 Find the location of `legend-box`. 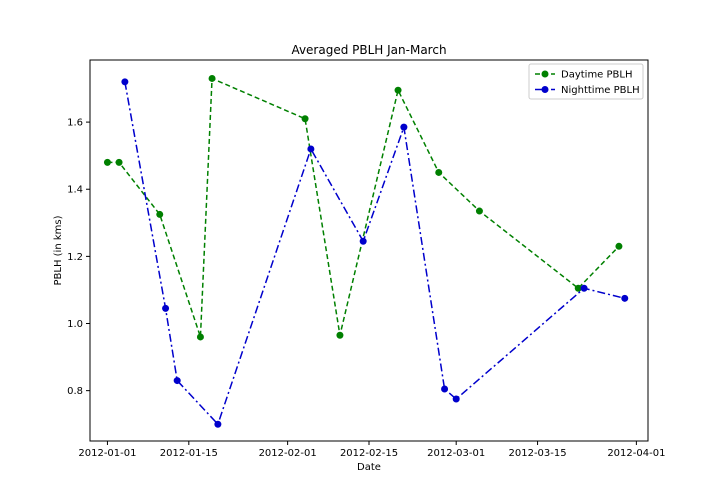

legend-box is located at coordinates (586, 81).